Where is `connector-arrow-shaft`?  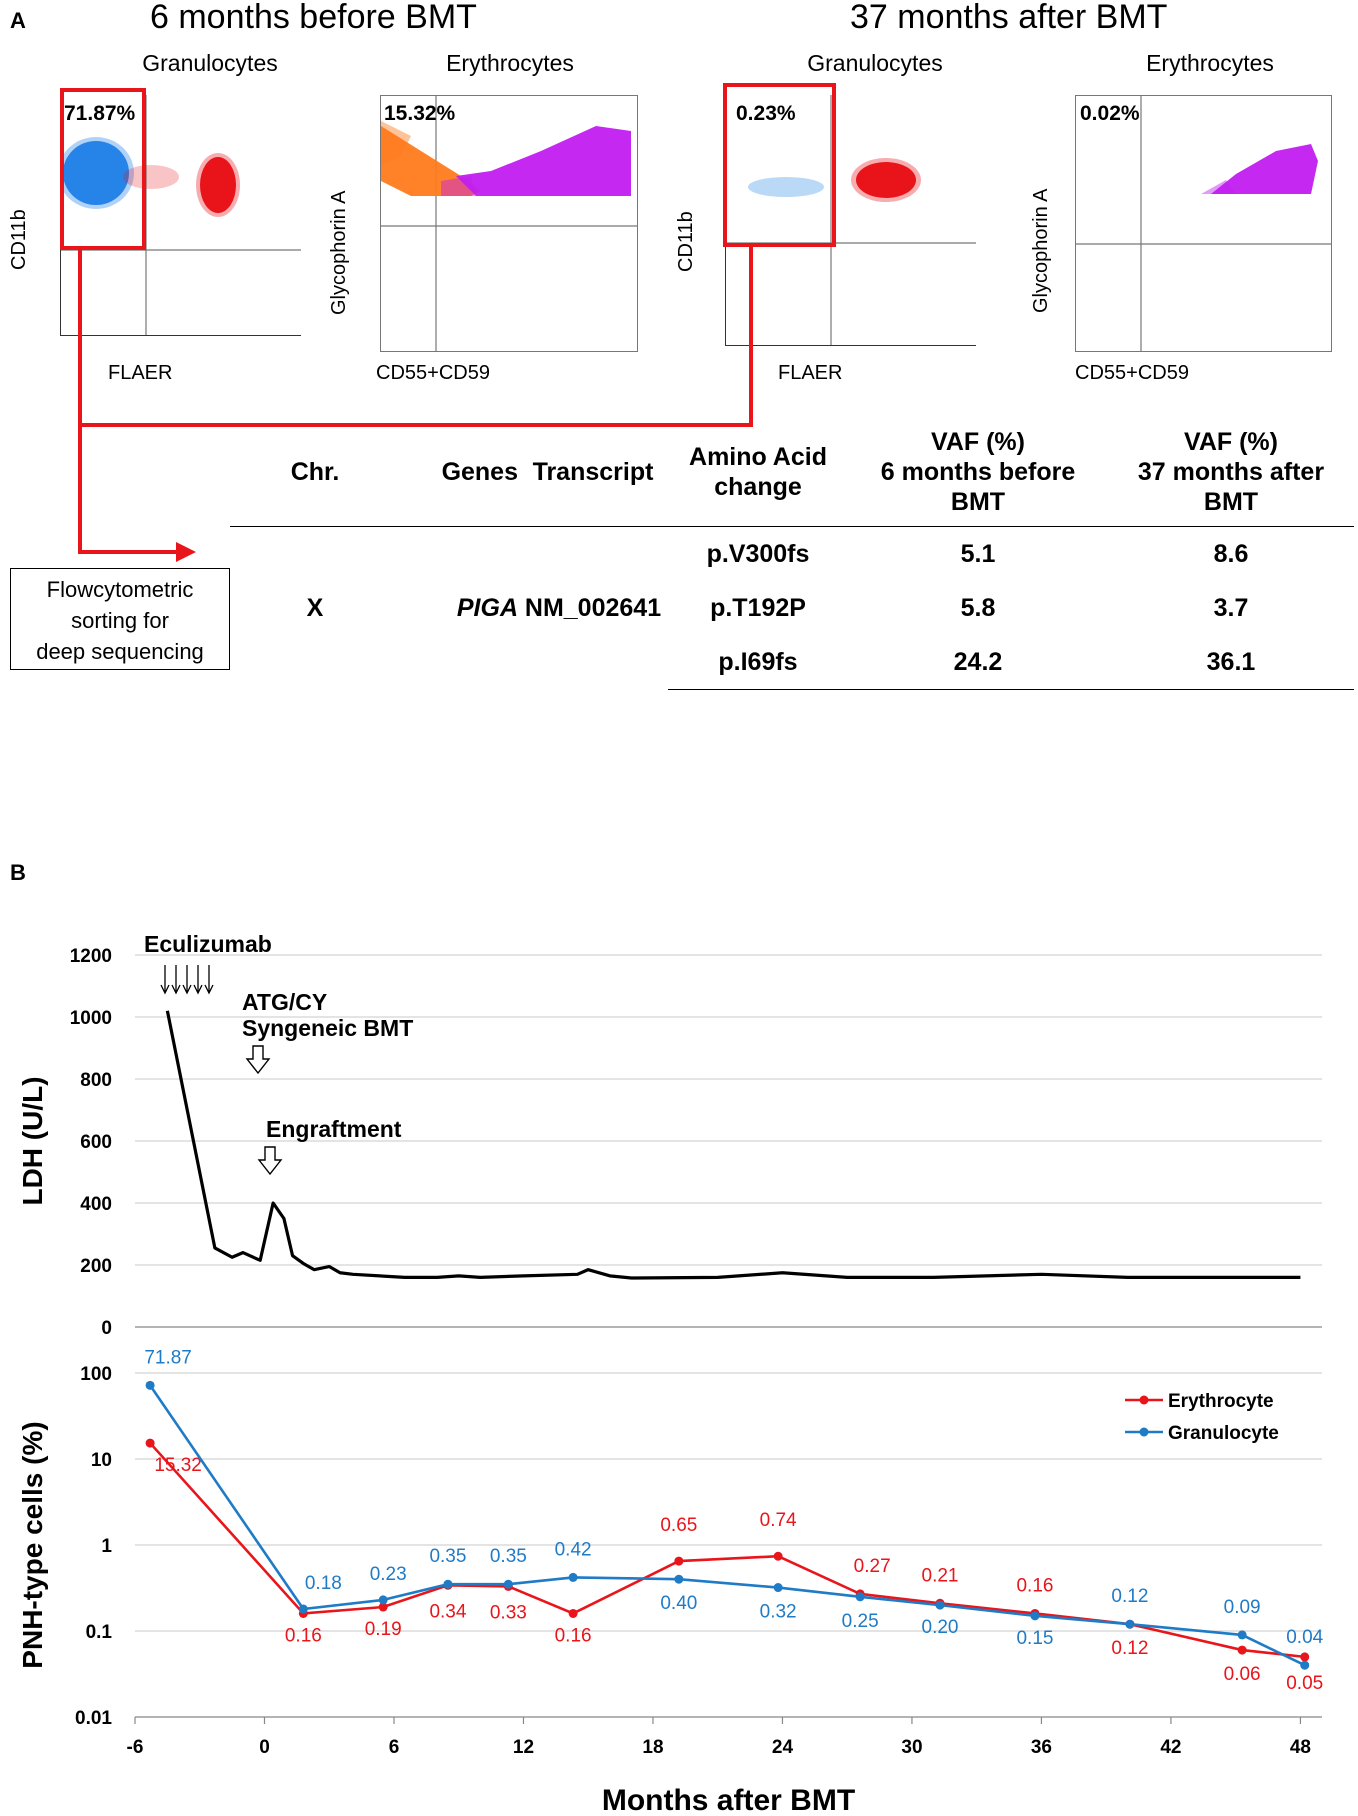
connector-arrow-shaft is located at coordinates (128, 552).